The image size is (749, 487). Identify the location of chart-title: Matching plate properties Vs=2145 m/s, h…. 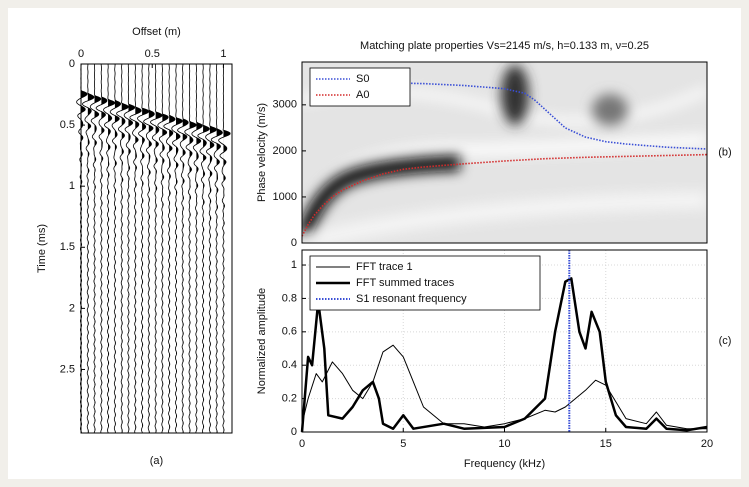
(504, 46).